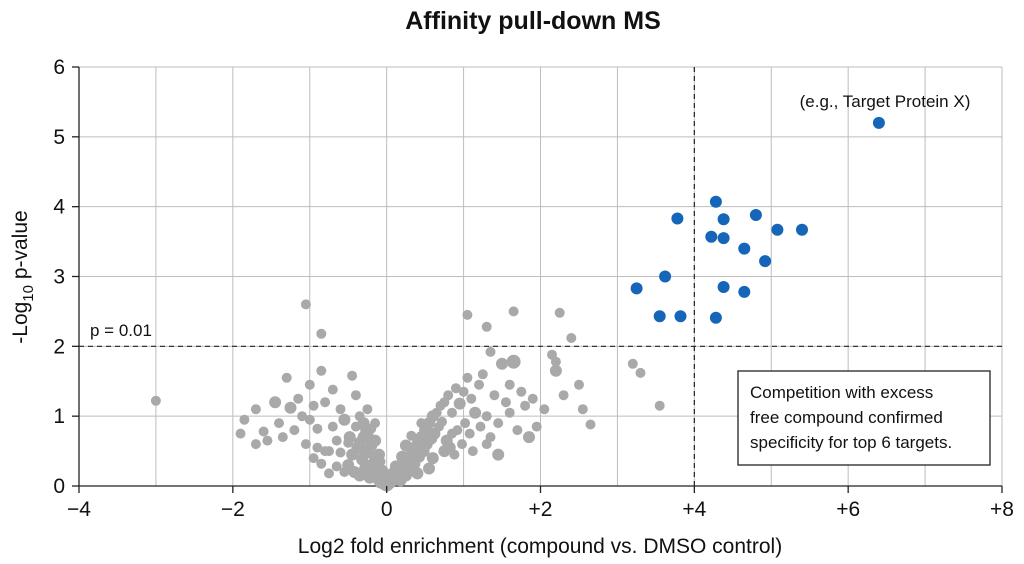 The width and height of the screenshot is (1024, 564). I want to click on x-tick-label: −4, so click(79, 509).